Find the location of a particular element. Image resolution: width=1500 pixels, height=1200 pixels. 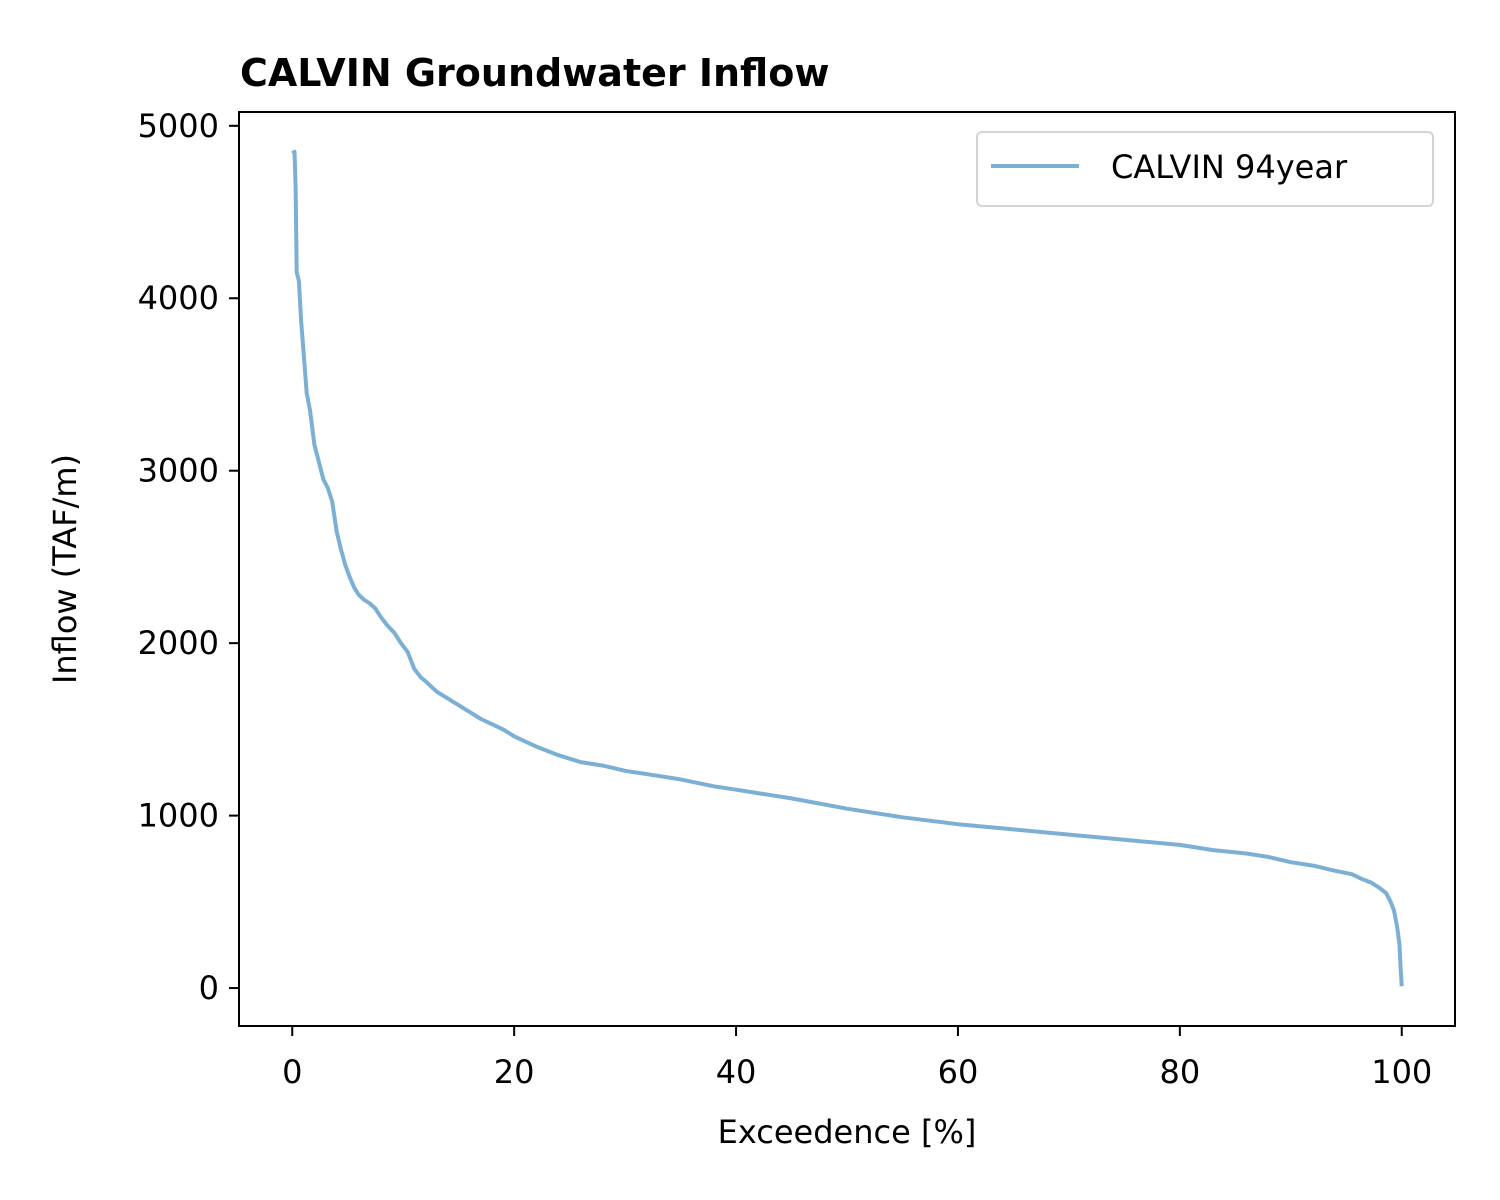

y-axis: 0 1000 2000 3000 4000 5000 is located at coordinates (188, 557).